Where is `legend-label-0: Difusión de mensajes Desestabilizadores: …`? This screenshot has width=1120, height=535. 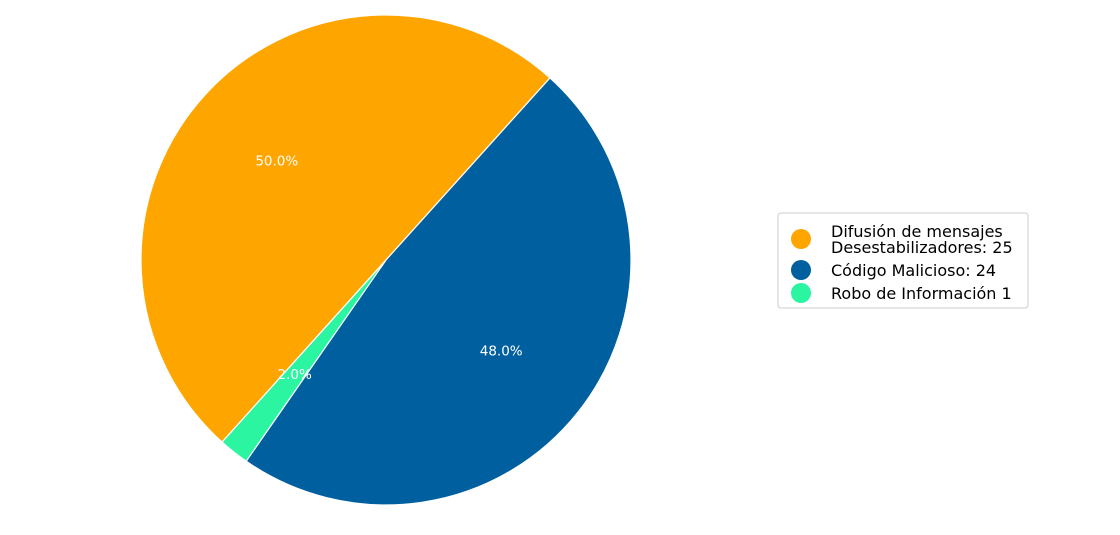
legend-label-0: Difusión de mensajes Desestabilizadores: … is located at coordinates (922, 239).